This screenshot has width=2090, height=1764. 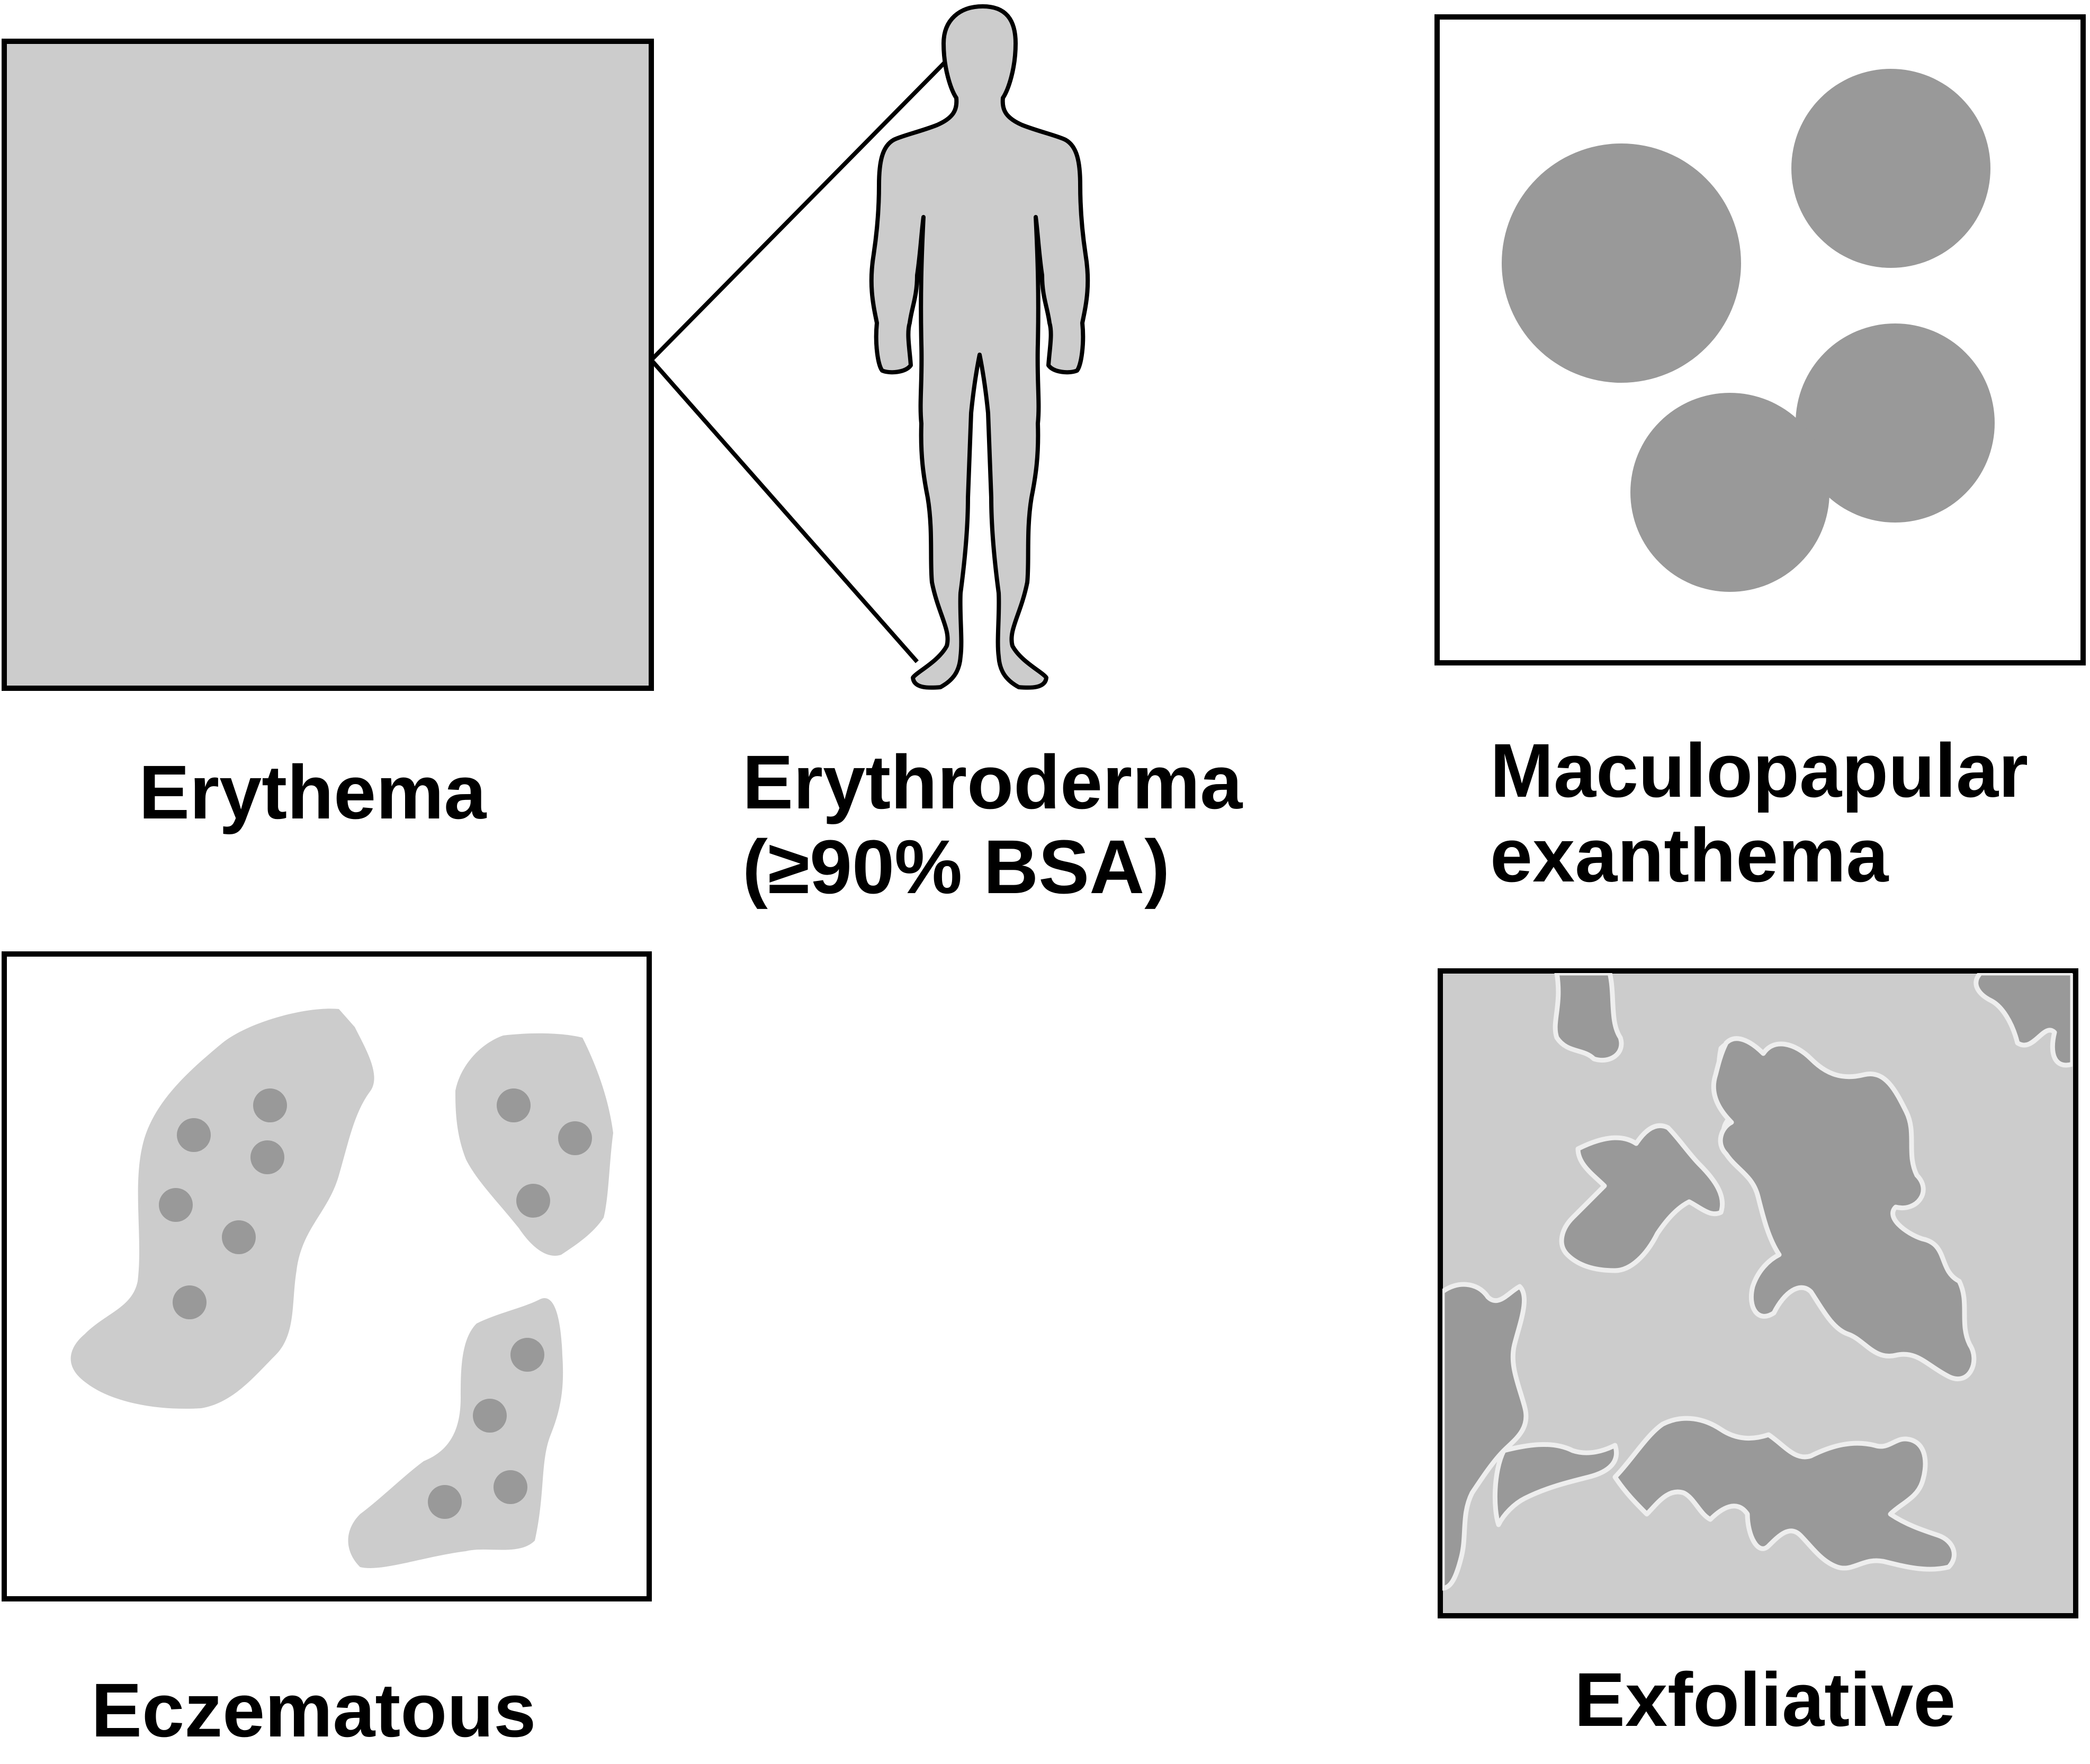 What do you see at coordinates (534, 1144) in the screenshot?
I see `eczema-patch-top-right` at bounding box center [534, 1144].